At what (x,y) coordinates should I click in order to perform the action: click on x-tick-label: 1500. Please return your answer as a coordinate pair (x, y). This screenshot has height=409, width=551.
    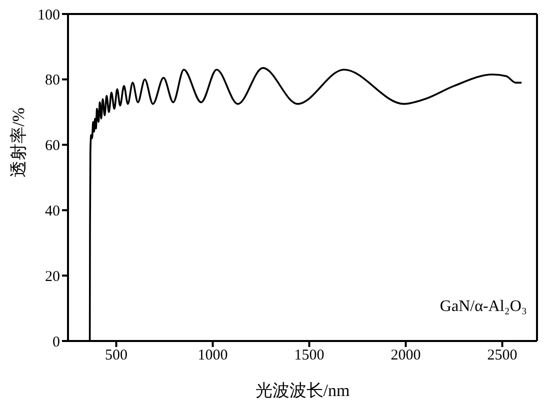
    Looking at the image, I should click on (309, 356).